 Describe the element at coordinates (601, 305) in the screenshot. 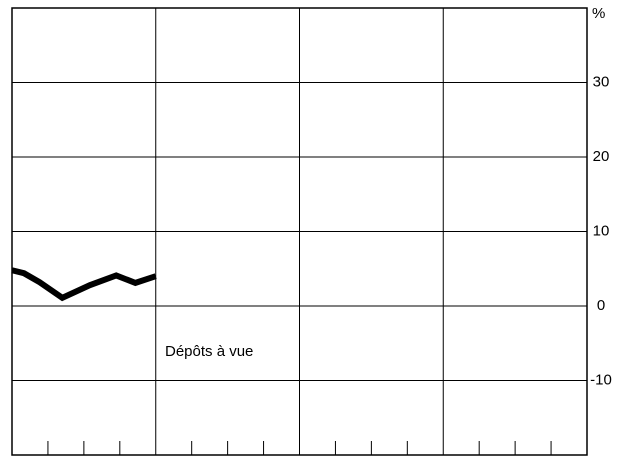

I see `y-tick-label: 0` at that location.